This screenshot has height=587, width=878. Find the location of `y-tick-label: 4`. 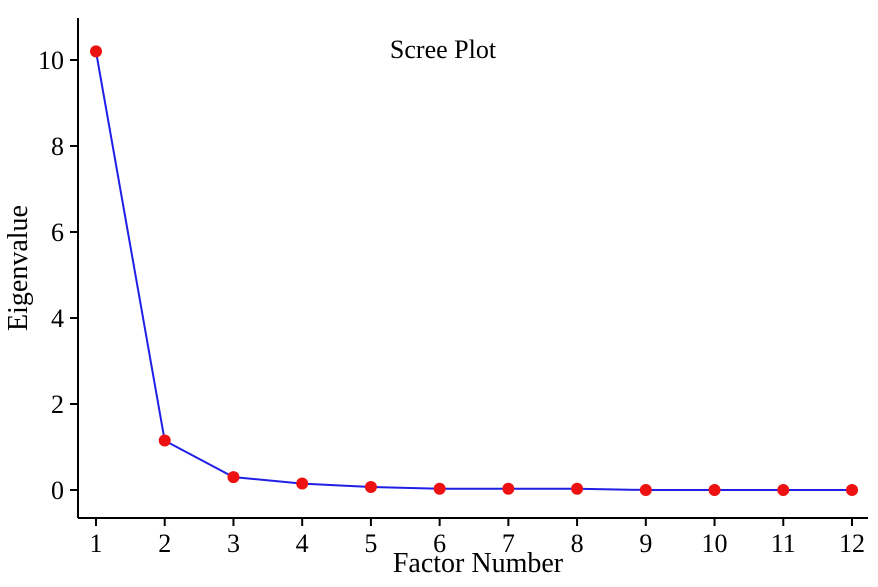

y-tick-label: 4 is located at coordinates (57, 318).